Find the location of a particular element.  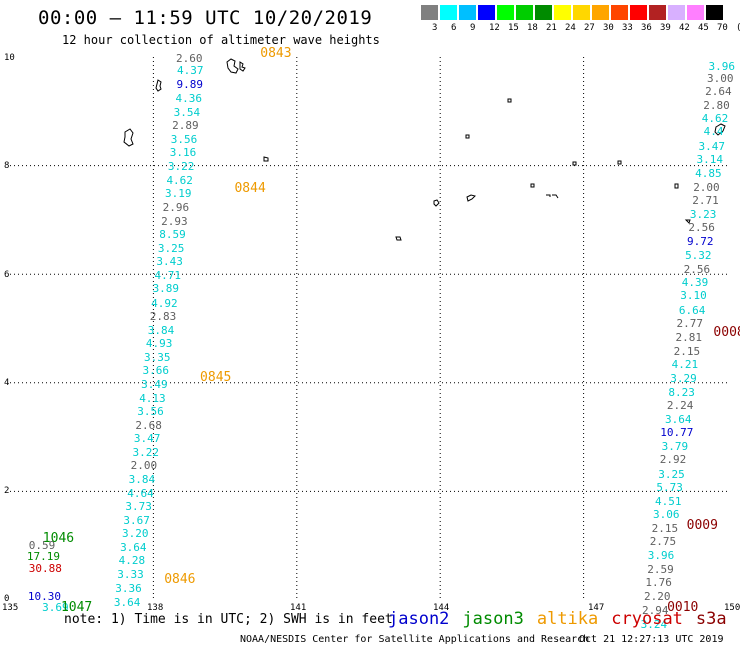

latitude-tick: 0 is located at coordinates (7, 599).